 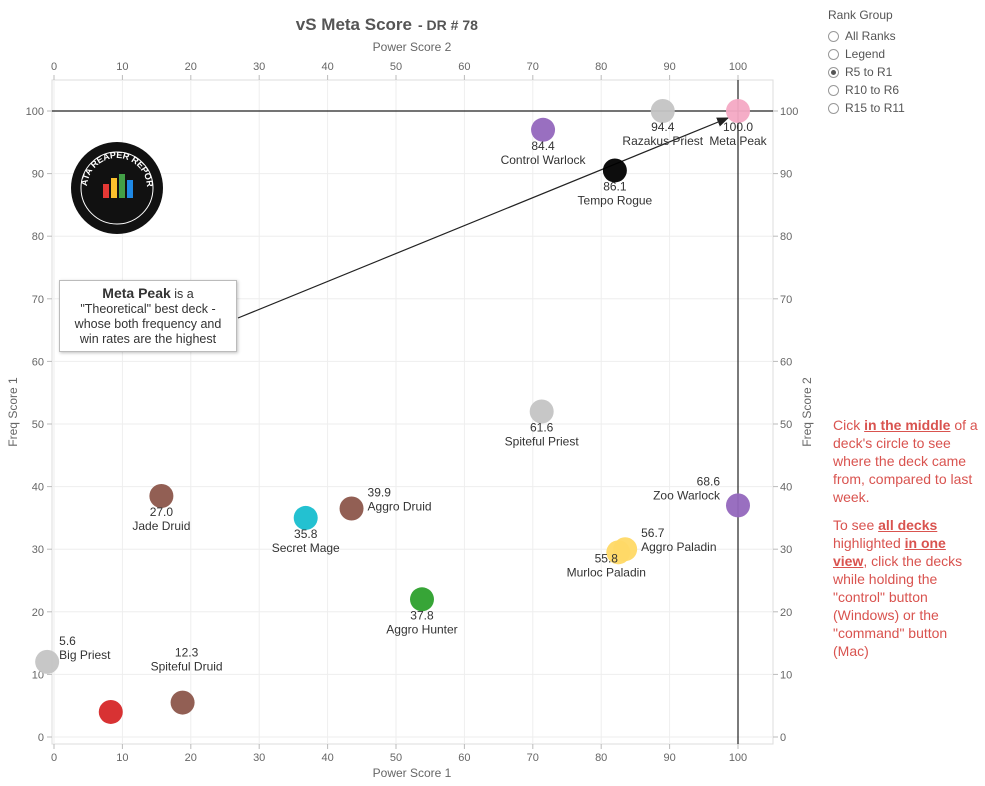 I want to click on y2-tick-label: 30, so click(x=786, y=550).